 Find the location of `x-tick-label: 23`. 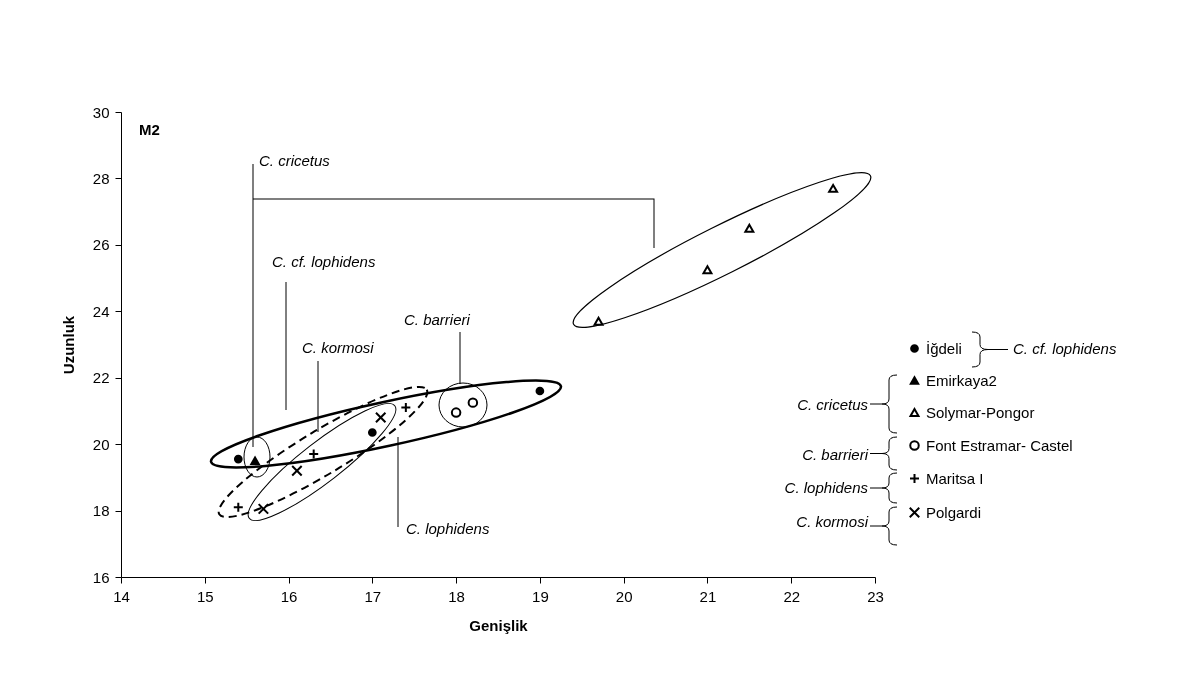

x-tick-label: 23 is located at coordinates (875, 596).